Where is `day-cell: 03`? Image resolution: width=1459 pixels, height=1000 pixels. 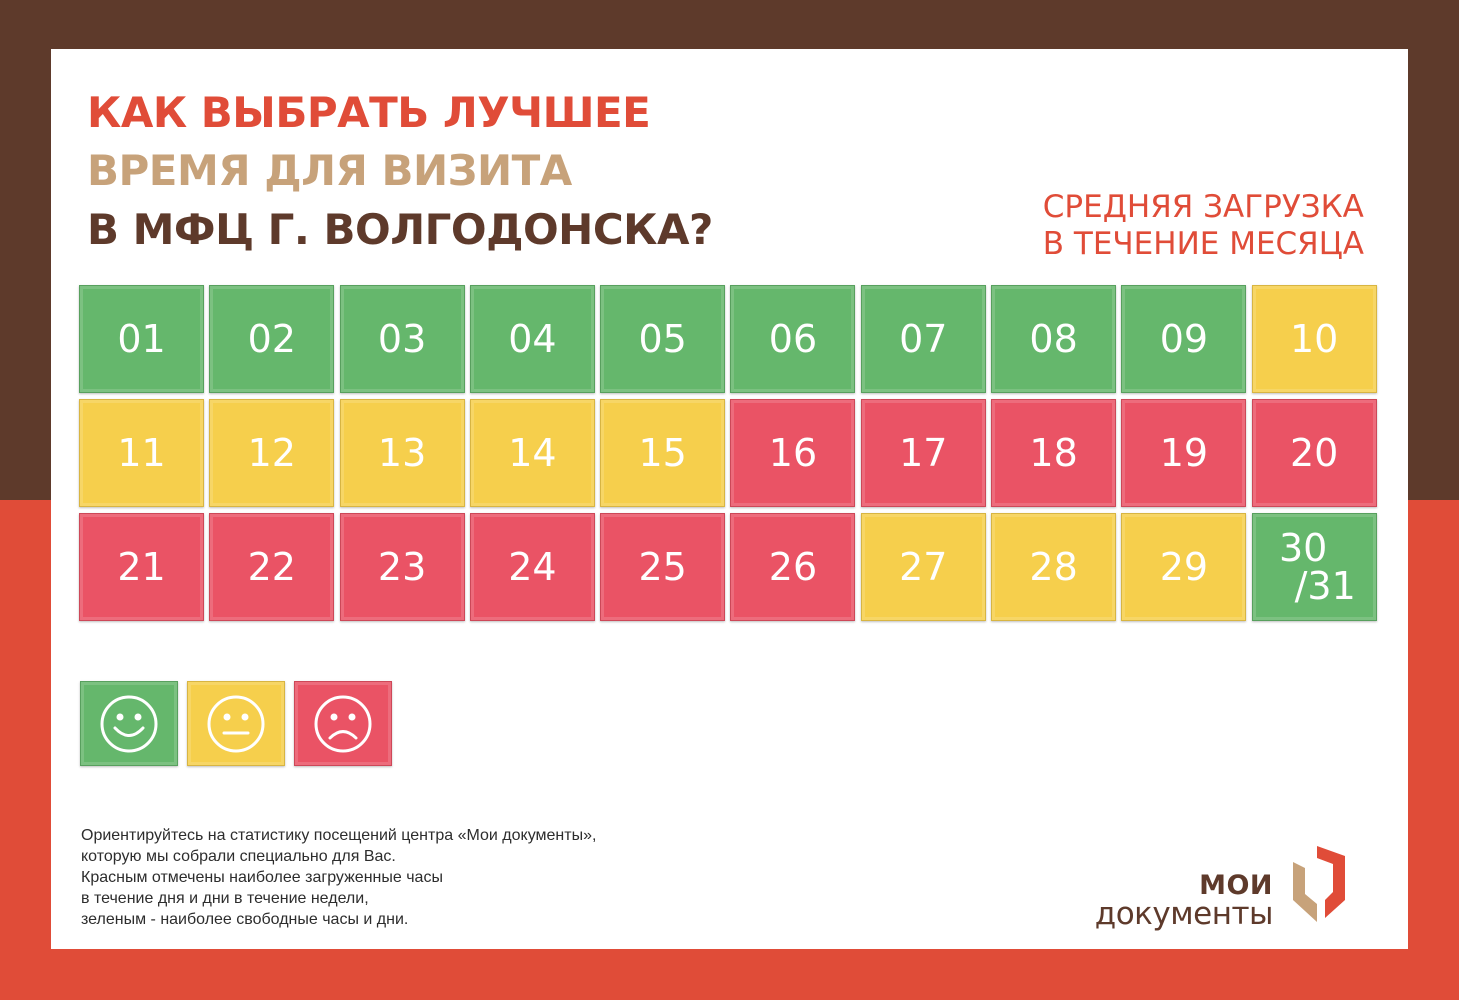 day-cell: 03 is located at coordinates (402, 339).